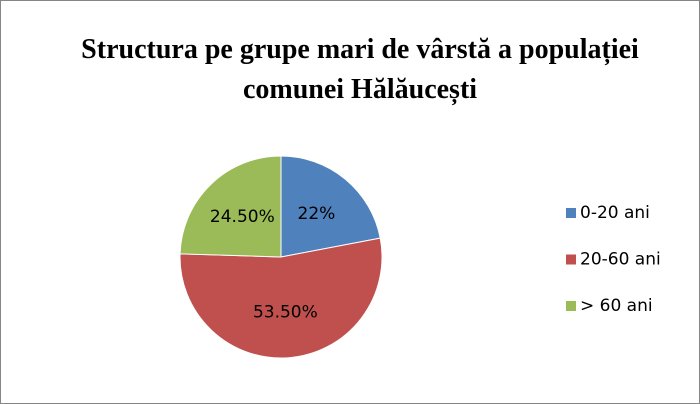 This screenshot has width=700, height=404. Describe the element at coordinates (242, 217) in the screenshot. I see `data-label: 24.50%` at that location.